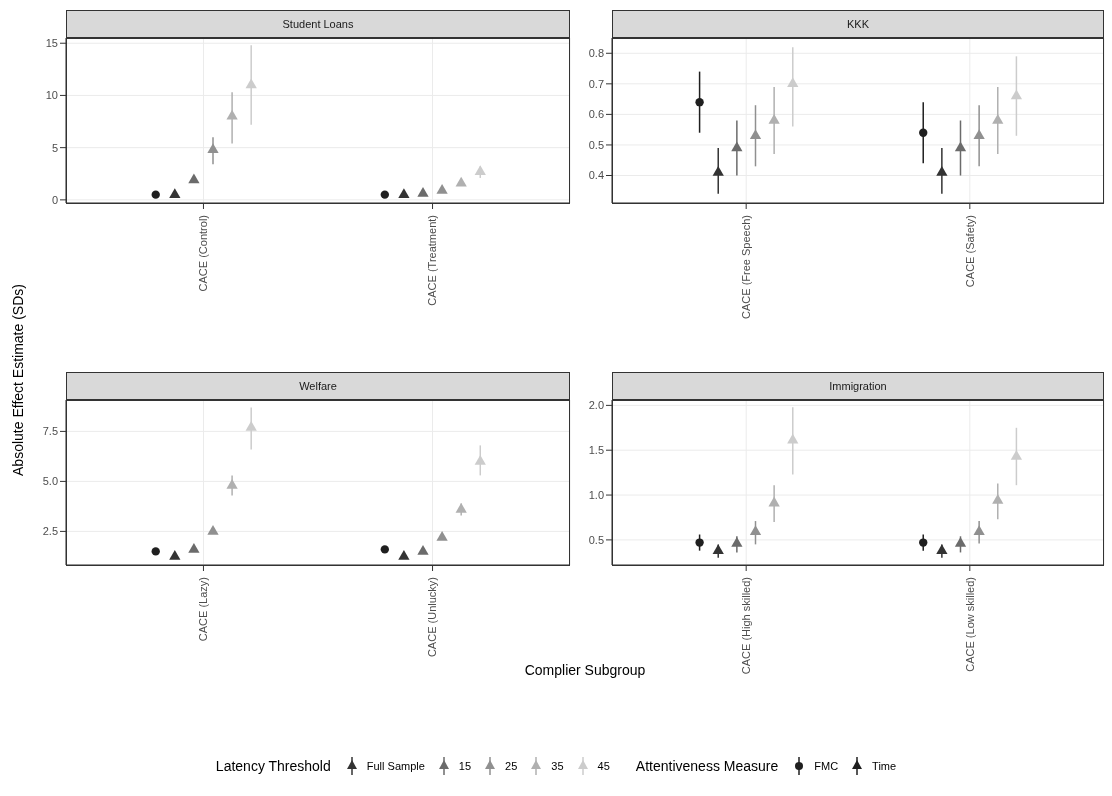  What do you see at coordinates (395, 766) in the screenshot?
I see `legend-label: Full Sample` at bounding box center [395, 766].